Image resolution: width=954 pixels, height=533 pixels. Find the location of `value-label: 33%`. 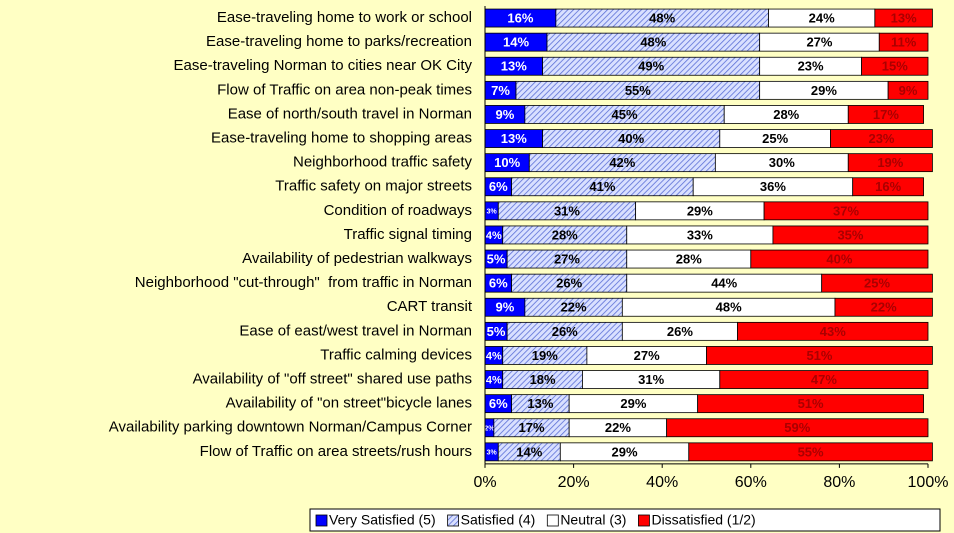

value-label: 33% is located at coordinates (700, 234).